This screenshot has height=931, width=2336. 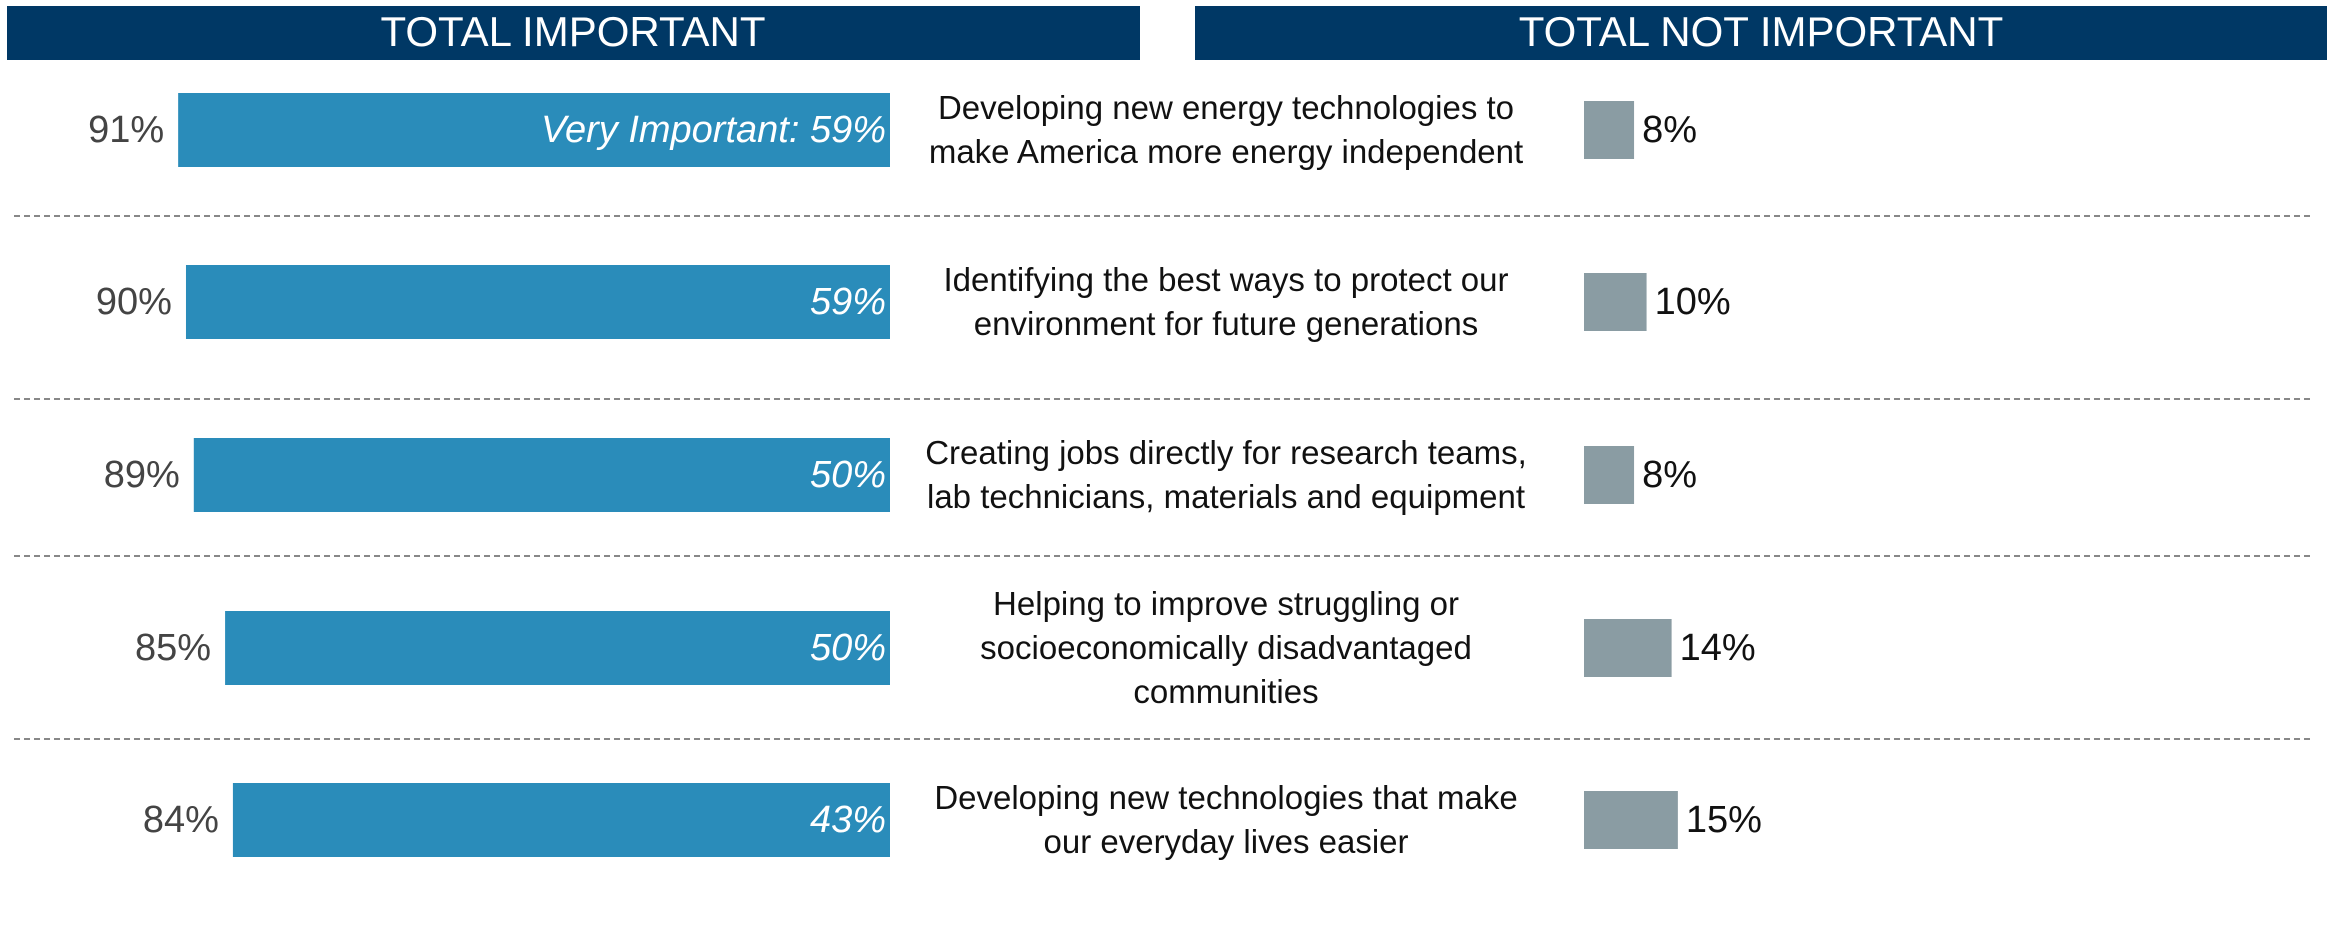 I want to click on header-title: TOTAL NOT IMPORTANT, so click(x=1761, y=31).